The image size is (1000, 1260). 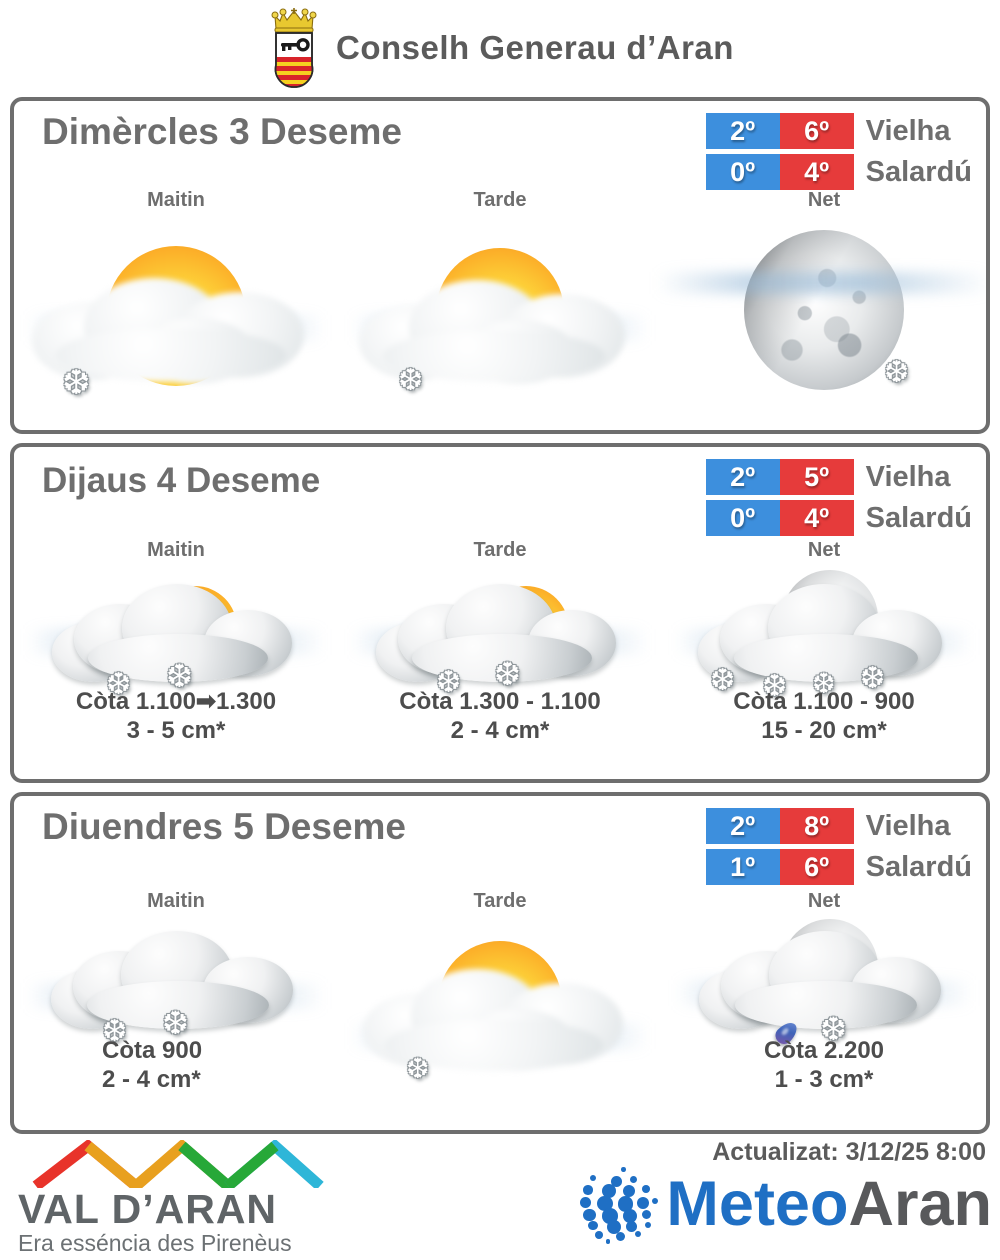 I want to click on meteoaran-dots-icon, so click(x=619, y=1205).